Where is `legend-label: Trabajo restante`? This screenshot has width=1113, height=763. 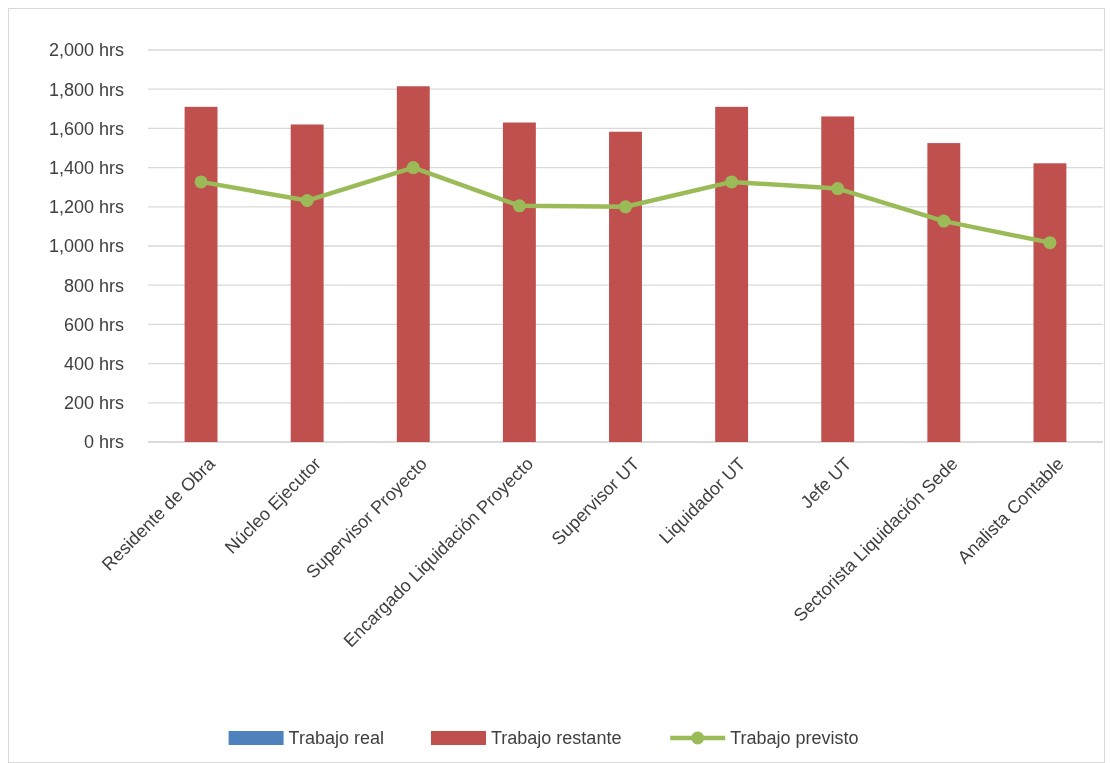
legend-label: Trabajo restante is located at coordinates (556, 738).